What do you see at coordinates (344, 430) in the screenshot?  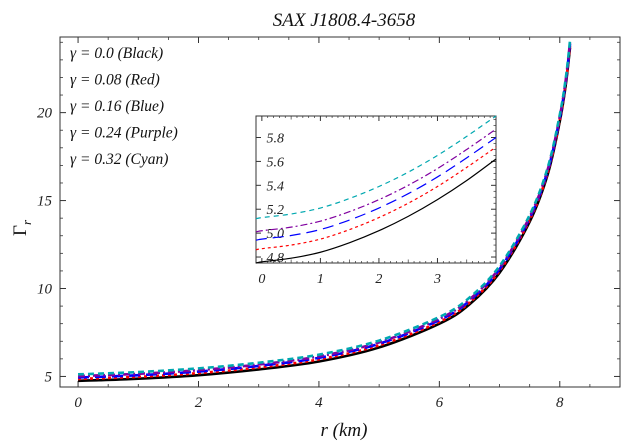 I see `x-axis-label: r (km)` at bounding box center [344, 430].